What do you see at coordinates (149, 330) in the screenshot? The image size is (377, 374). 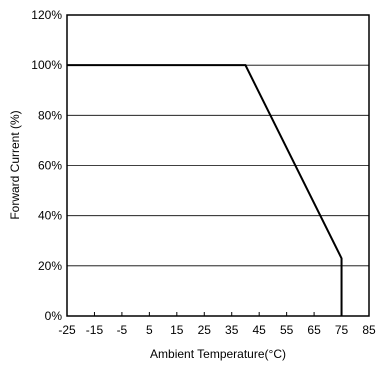 I see `x-tick-label: 5` at bounding box center [149, 330].